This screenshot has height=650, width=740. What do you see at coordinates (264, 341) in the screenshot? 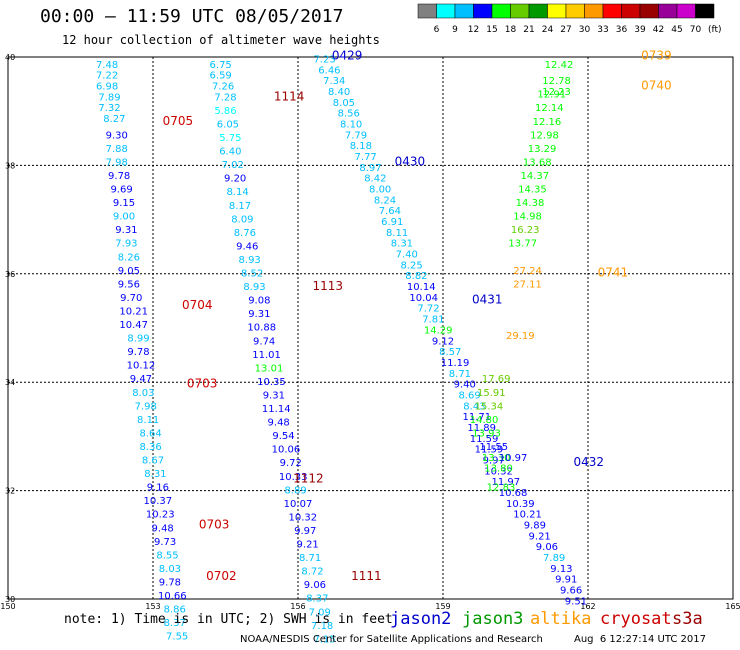
I see `swh-value-s3a: 9.74` at bounding box center [264, 341].